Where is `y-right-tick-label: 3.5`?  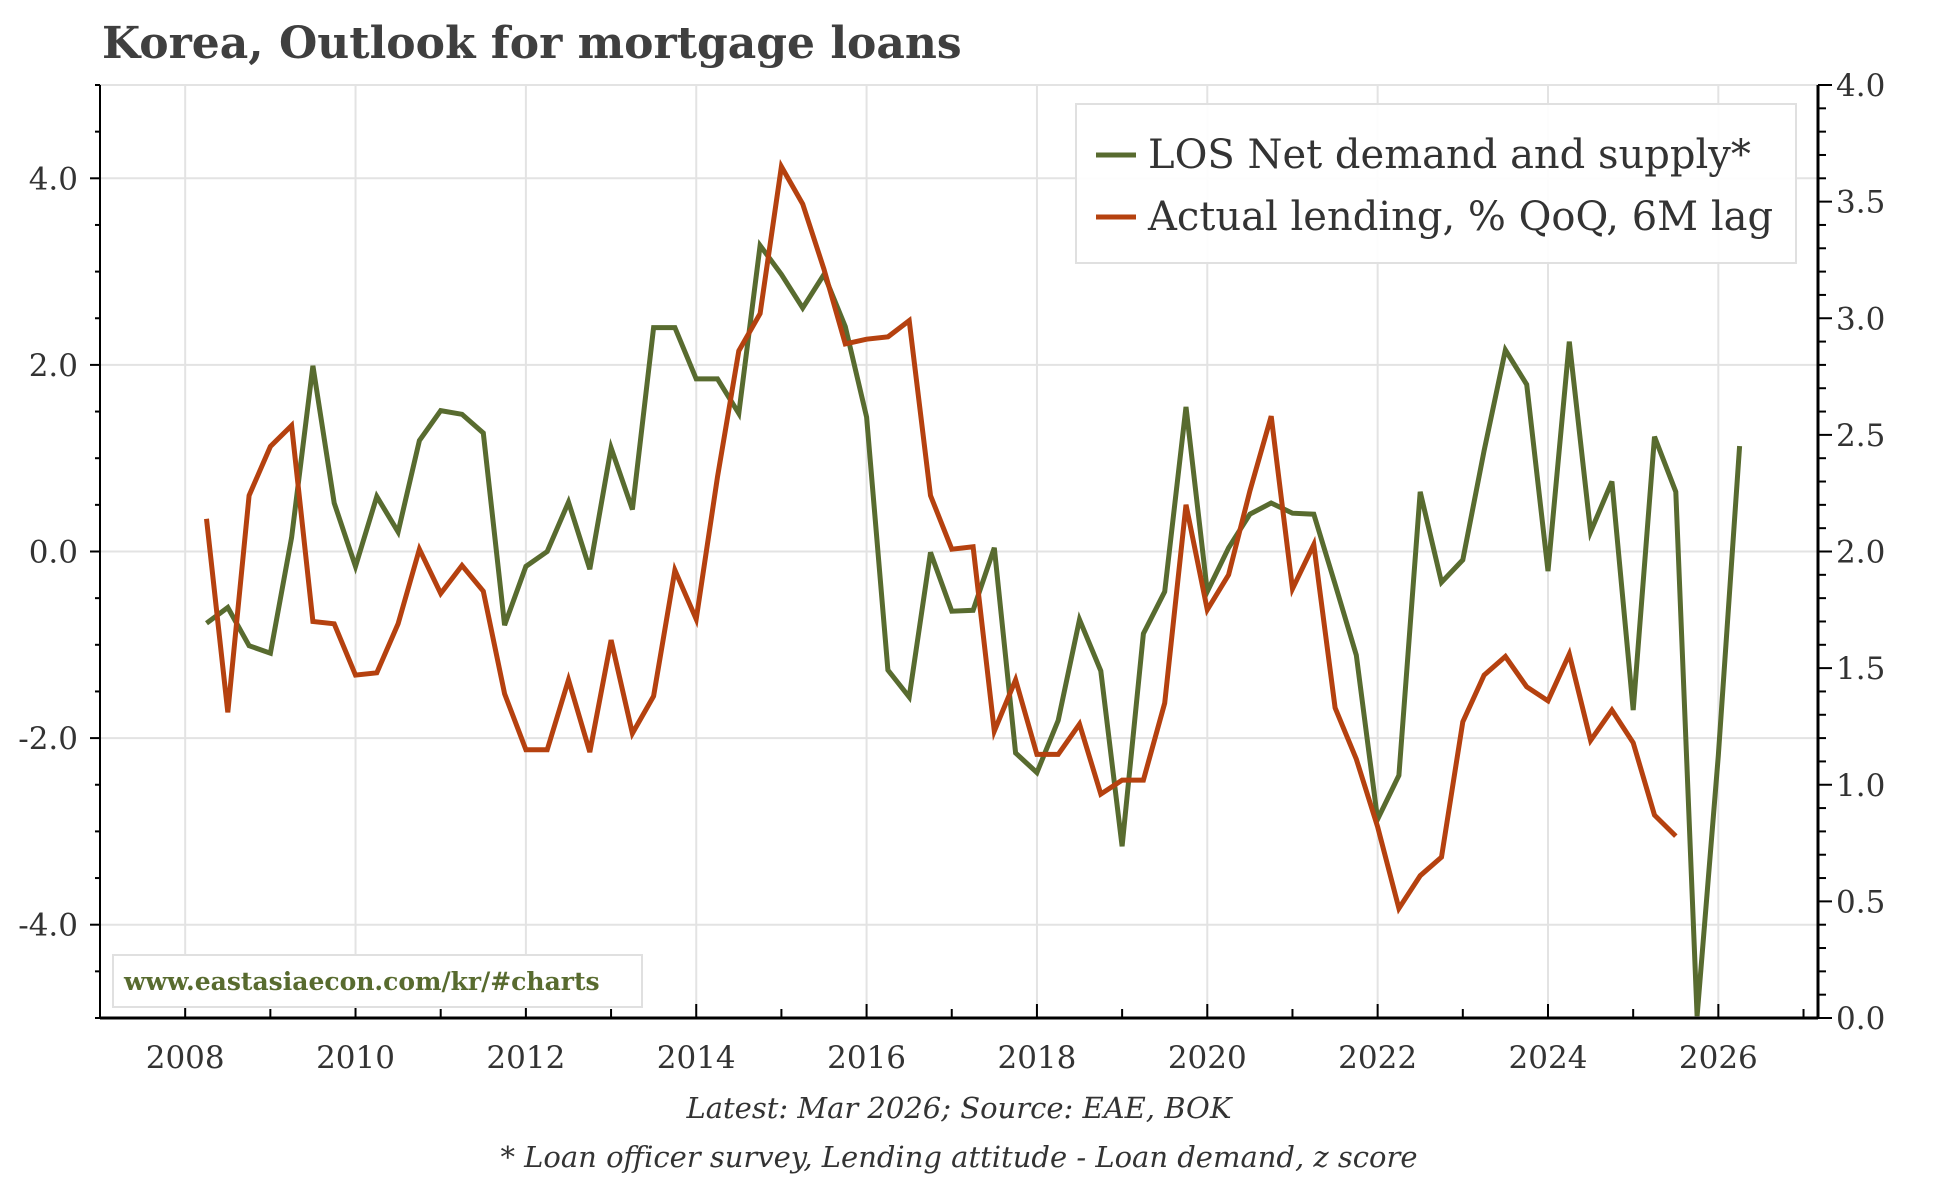
y-right-tick-label: 3.5 is located at coordinates (1860, 203).